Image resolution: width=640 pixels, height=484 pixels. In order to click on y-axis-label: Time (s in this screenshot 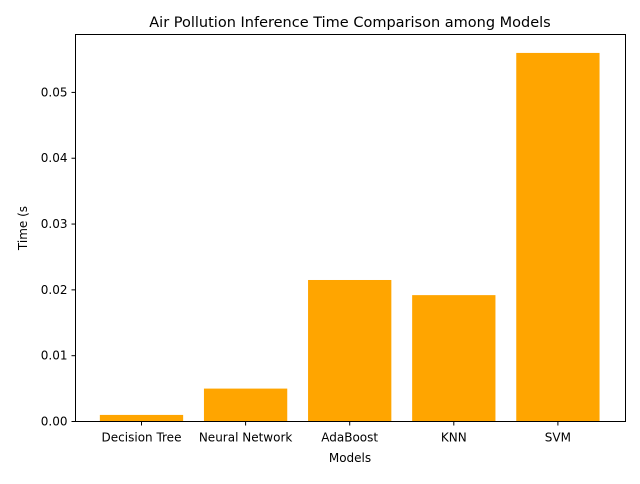, I will do `click(23, 228)`.